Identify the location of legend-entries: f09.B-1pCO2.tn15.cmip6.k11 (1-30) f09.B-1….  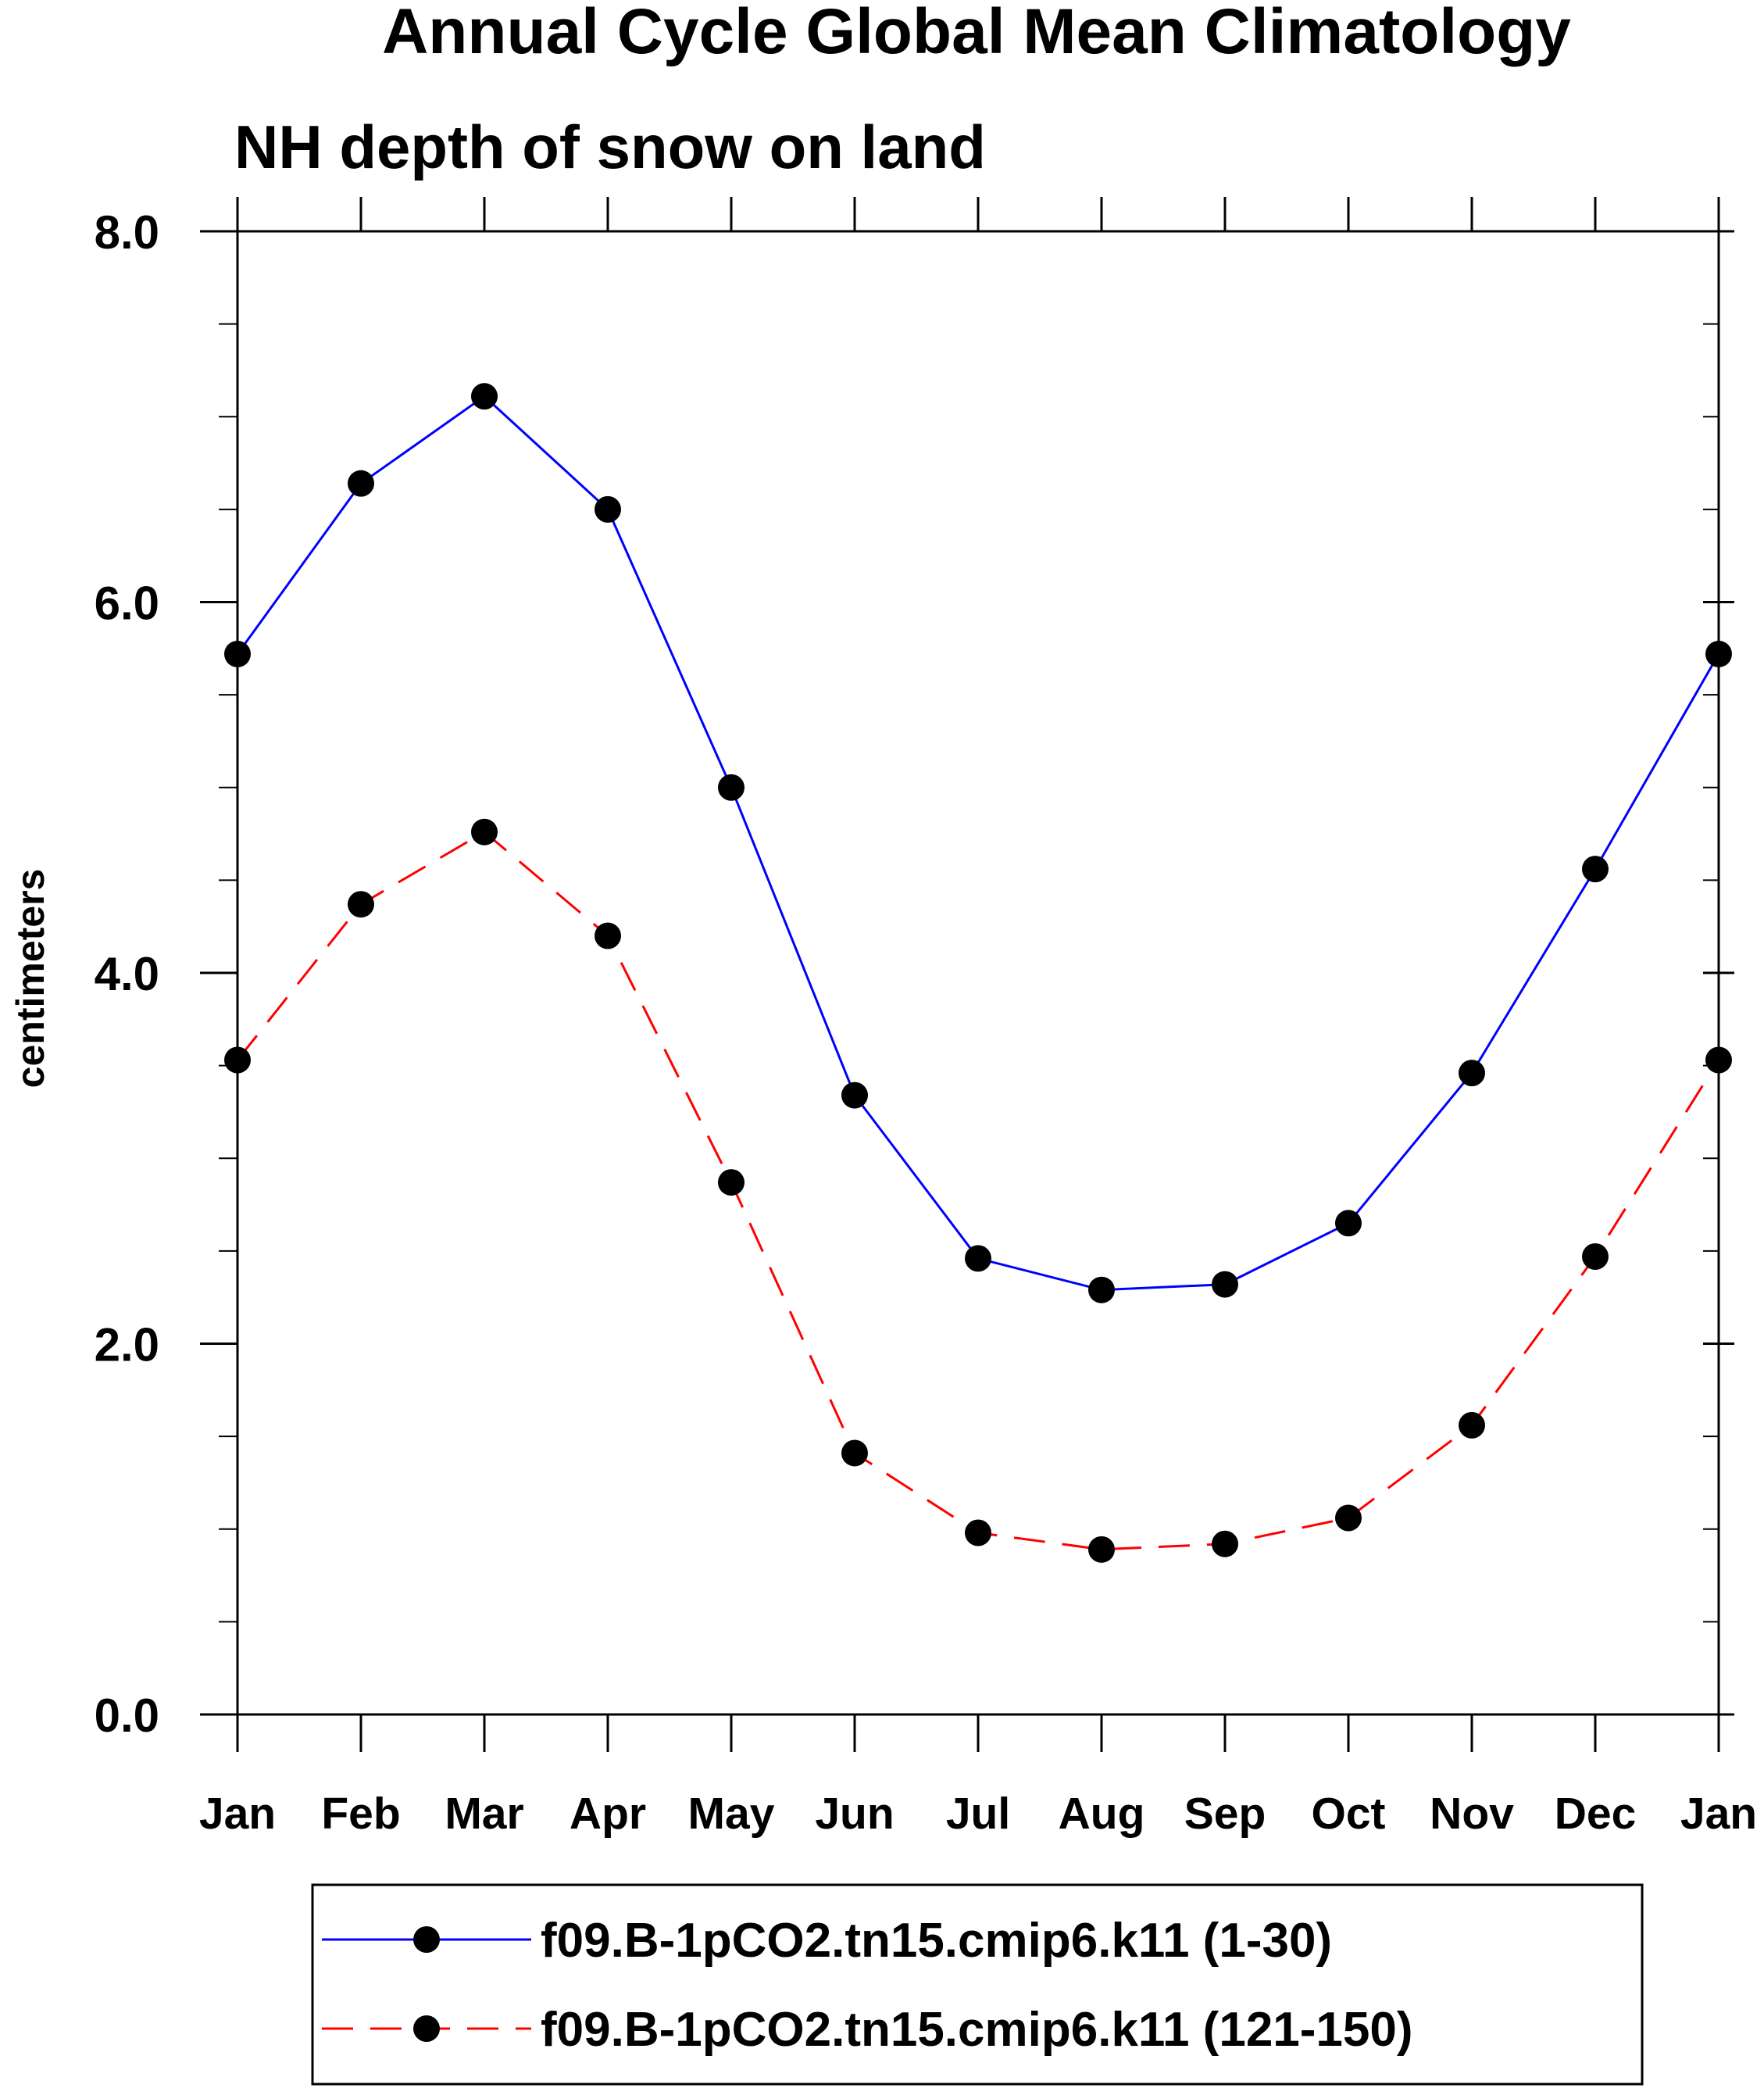
(868, 1985).